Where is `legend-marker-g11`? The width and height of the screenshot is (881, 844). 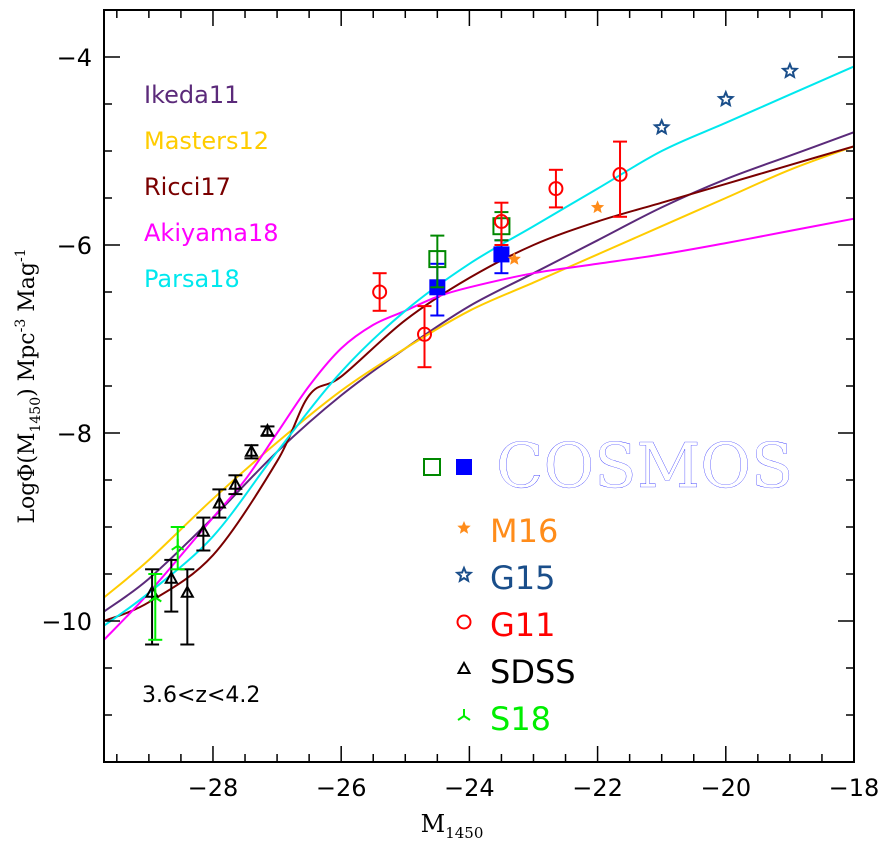
legend-marker-g11 is located at coordinates (464, 622).